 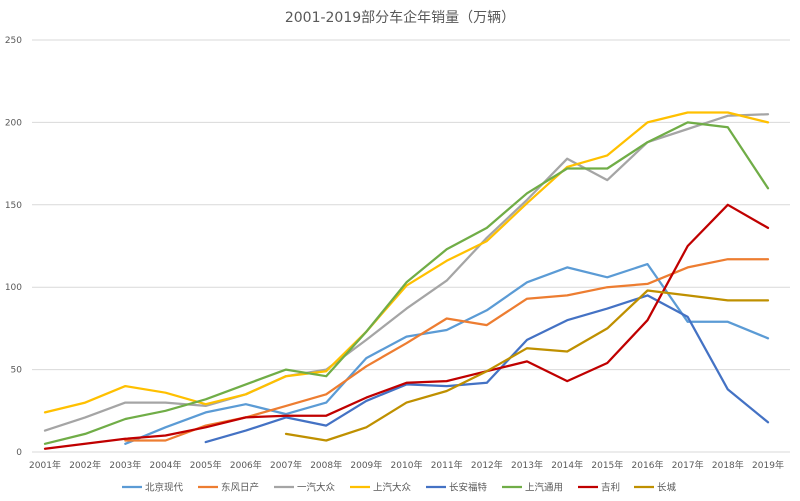 What do you see at coordinates (166, 465) in the screenshot?
I see `x-tick-label: 2004年` at bounding box center [166, 465].